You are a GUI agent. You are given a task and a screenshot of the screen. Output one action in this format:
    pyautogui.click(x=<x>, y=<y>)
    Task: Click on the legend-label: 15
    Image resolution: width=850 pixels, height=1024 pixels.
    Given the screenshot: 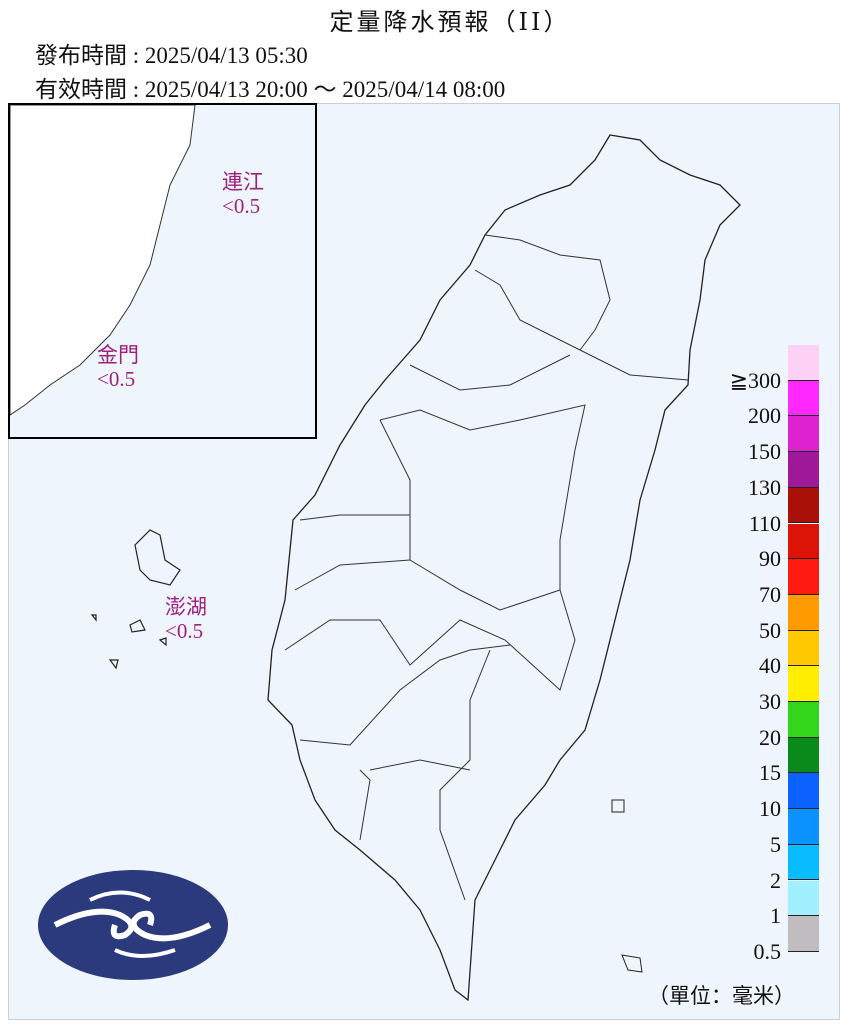 What is the action you would take?
    pyautogui.click(x=770, y=773)
    